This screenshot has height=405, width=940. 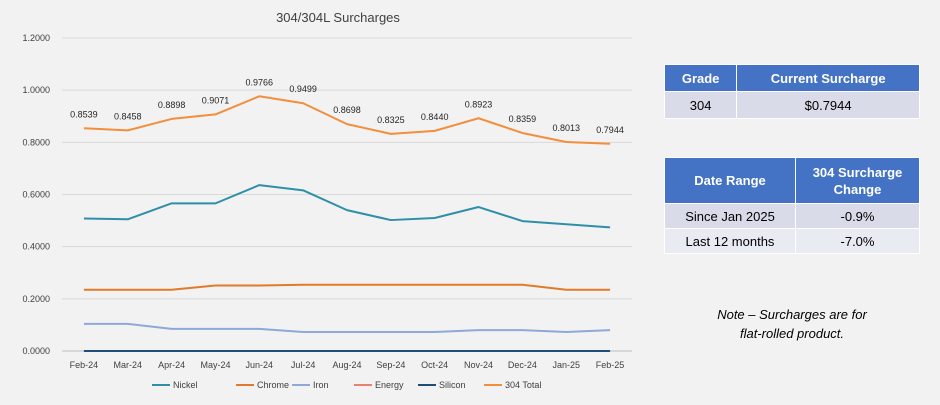 I want to click on current-surcharge-value: $0.7944, so click(x=828, y=105).